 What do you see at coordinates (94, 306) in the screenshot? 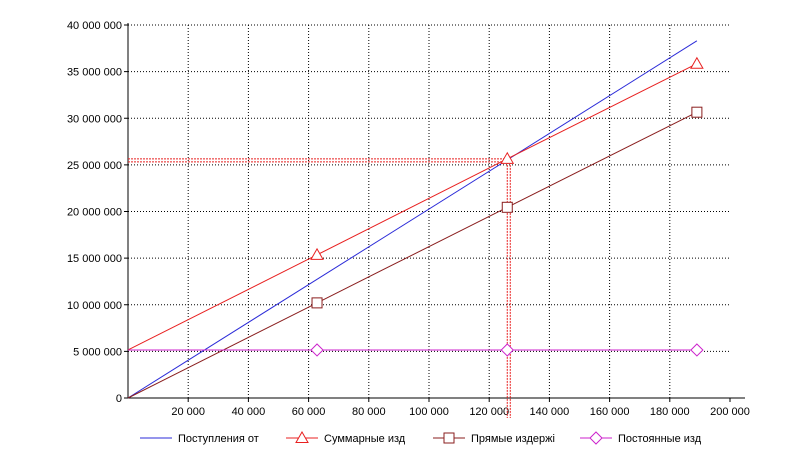
I see `y-tick-label: 10 000 000` at bounding box center [94, 306].